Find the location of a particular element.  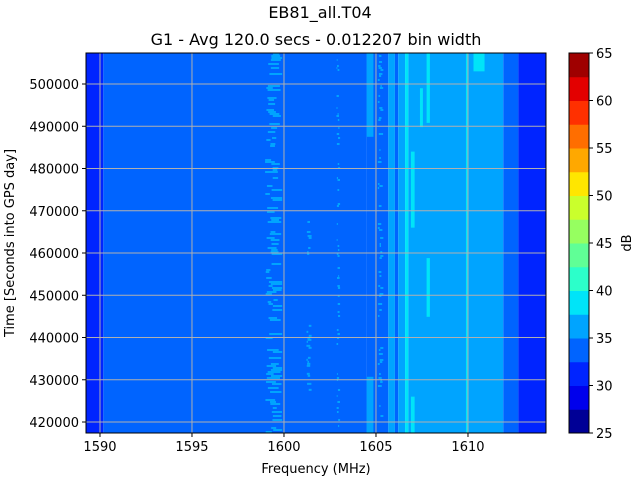

colorbar-tick-label: 50 is located at coordinates (604, 197).